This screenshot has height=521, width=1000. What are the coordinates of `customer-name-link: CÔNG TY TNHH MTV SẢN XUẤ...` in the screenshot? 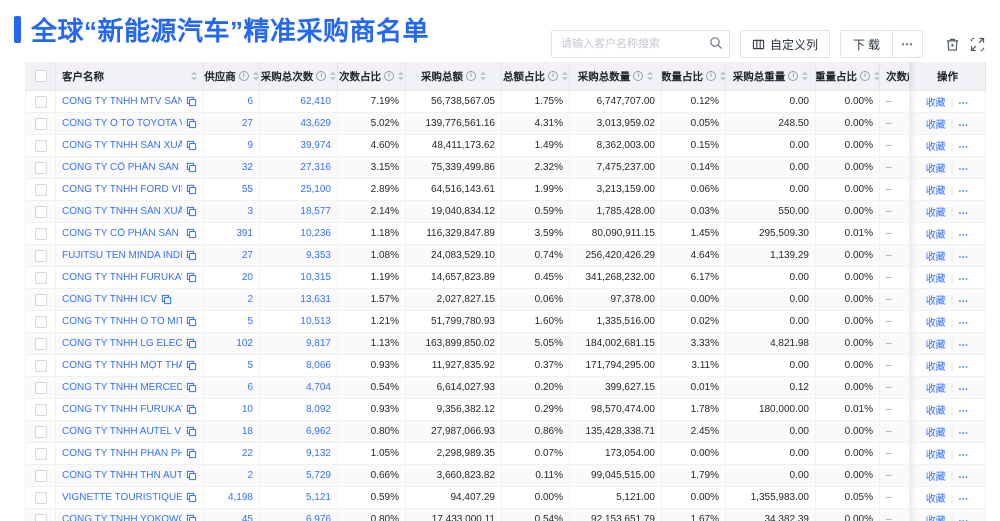 It's located at (122, 101).